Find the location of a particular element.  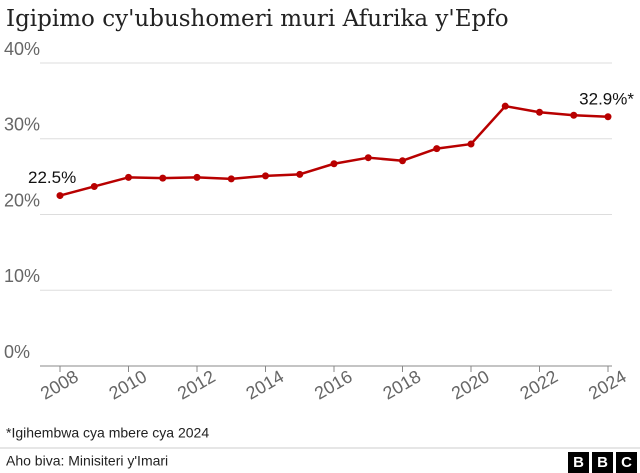

y-tick-label: 20% is located at coordinates (22, 200).